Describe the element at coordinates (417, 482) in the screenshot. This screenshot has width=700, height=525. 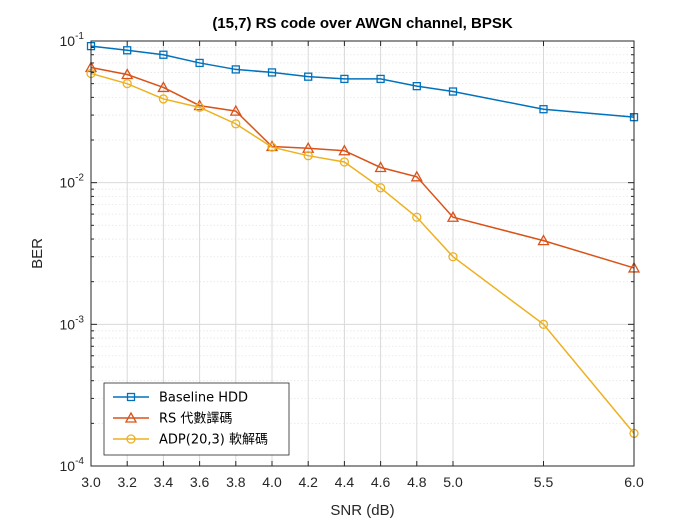
I see `x-tick-label: 4.8` at that location.